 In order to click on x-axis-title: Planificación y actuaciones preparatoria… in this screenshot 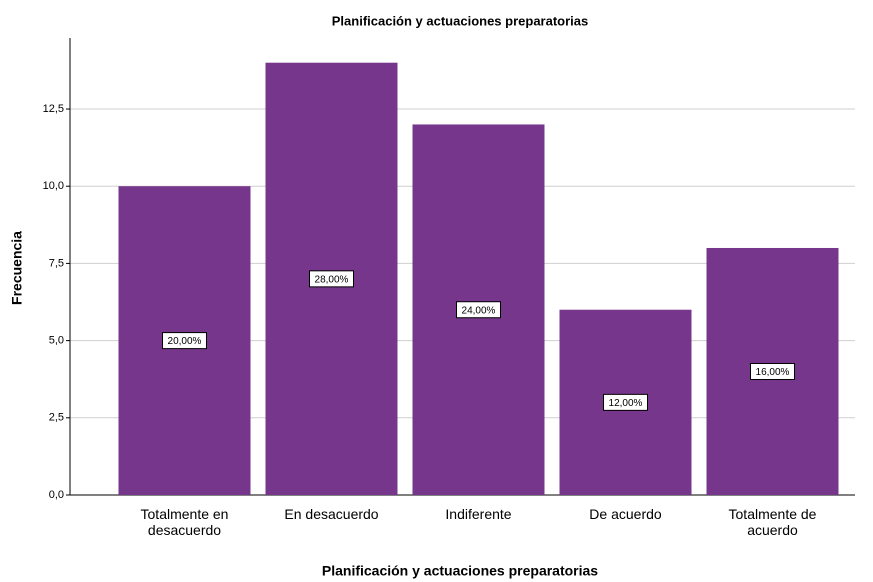, I will do `click(460, 571)`.